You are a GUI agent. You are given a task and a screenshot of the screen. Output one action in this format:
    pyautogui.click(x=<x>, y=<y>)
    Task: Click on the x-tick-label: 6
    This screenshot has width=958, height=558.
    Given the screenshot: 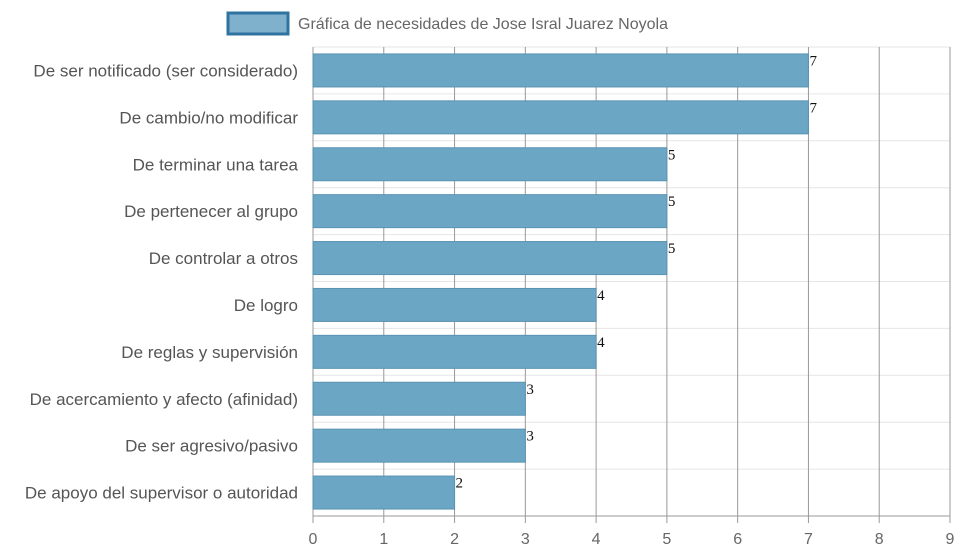 What is the action you would take?
    pyautogui.click(x=737, y=539)
    